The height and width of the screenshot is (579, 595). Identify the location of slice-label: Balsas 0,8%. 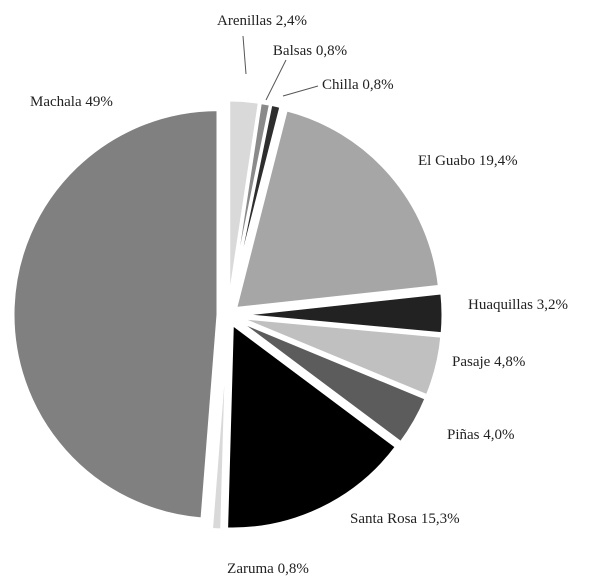
(310, 51).